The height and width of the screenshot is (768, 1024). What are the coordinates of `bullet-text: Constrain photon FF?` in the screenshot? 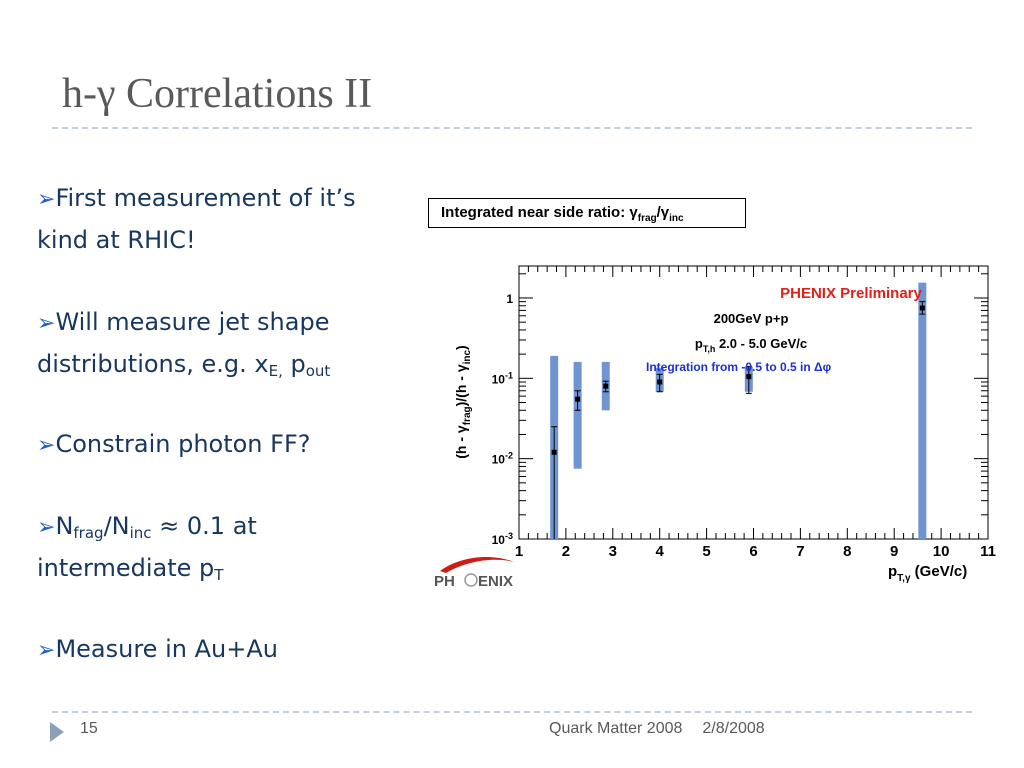 It's located at (183, 444).